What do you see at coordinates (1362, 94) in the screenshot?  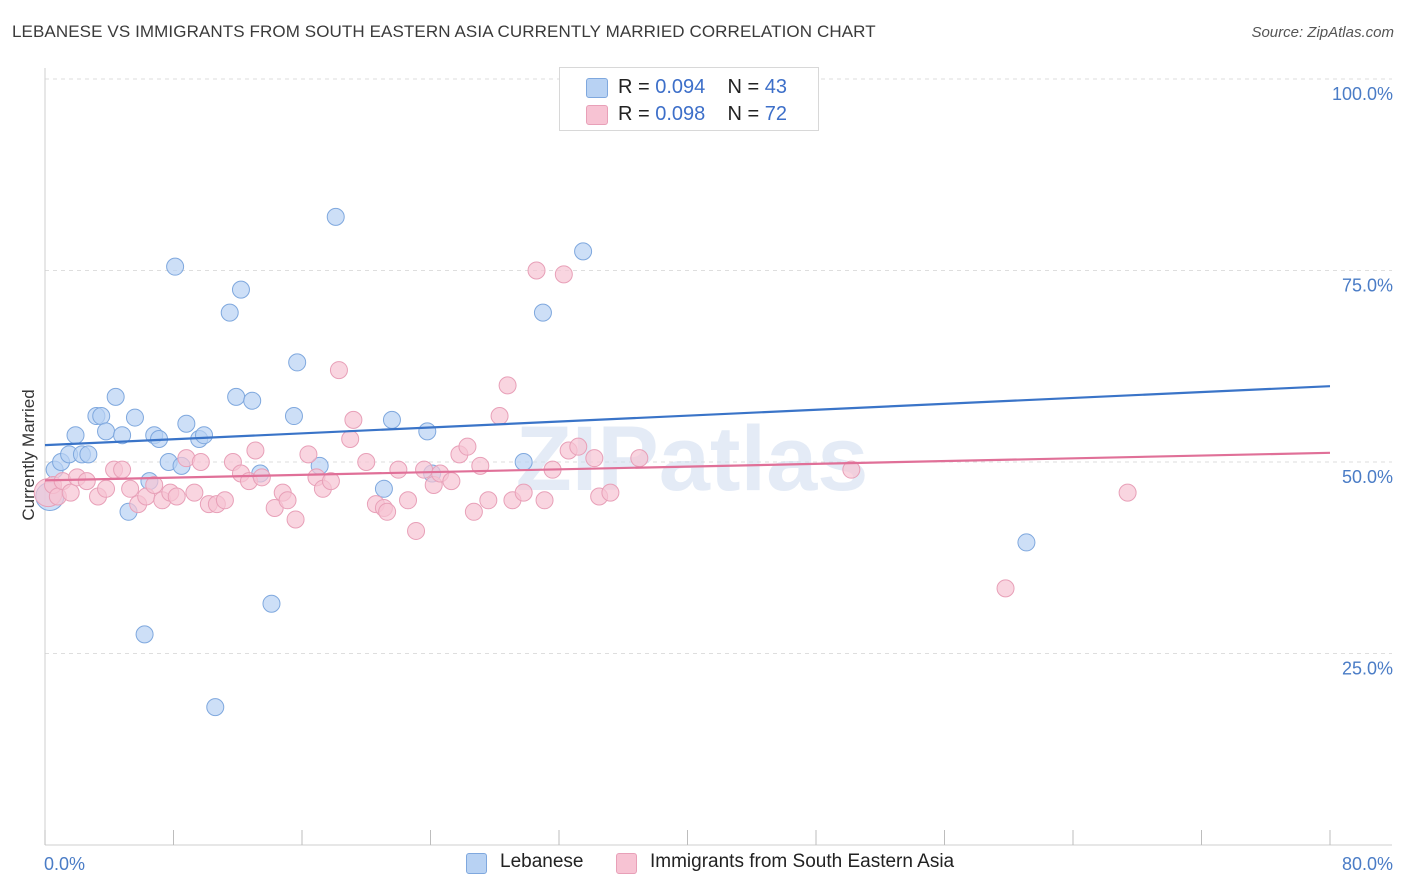 I see `y-tick-label: 100.0%` at bounding box center [1362, 94].